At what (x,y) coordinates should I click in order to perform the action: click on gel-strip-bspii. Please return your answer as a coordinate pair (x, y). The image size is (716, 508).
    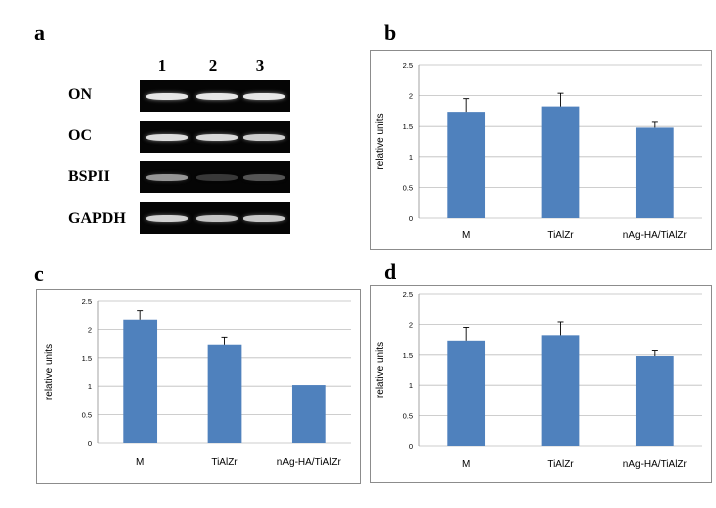
    Looking at the image, I should click on (215, 177).